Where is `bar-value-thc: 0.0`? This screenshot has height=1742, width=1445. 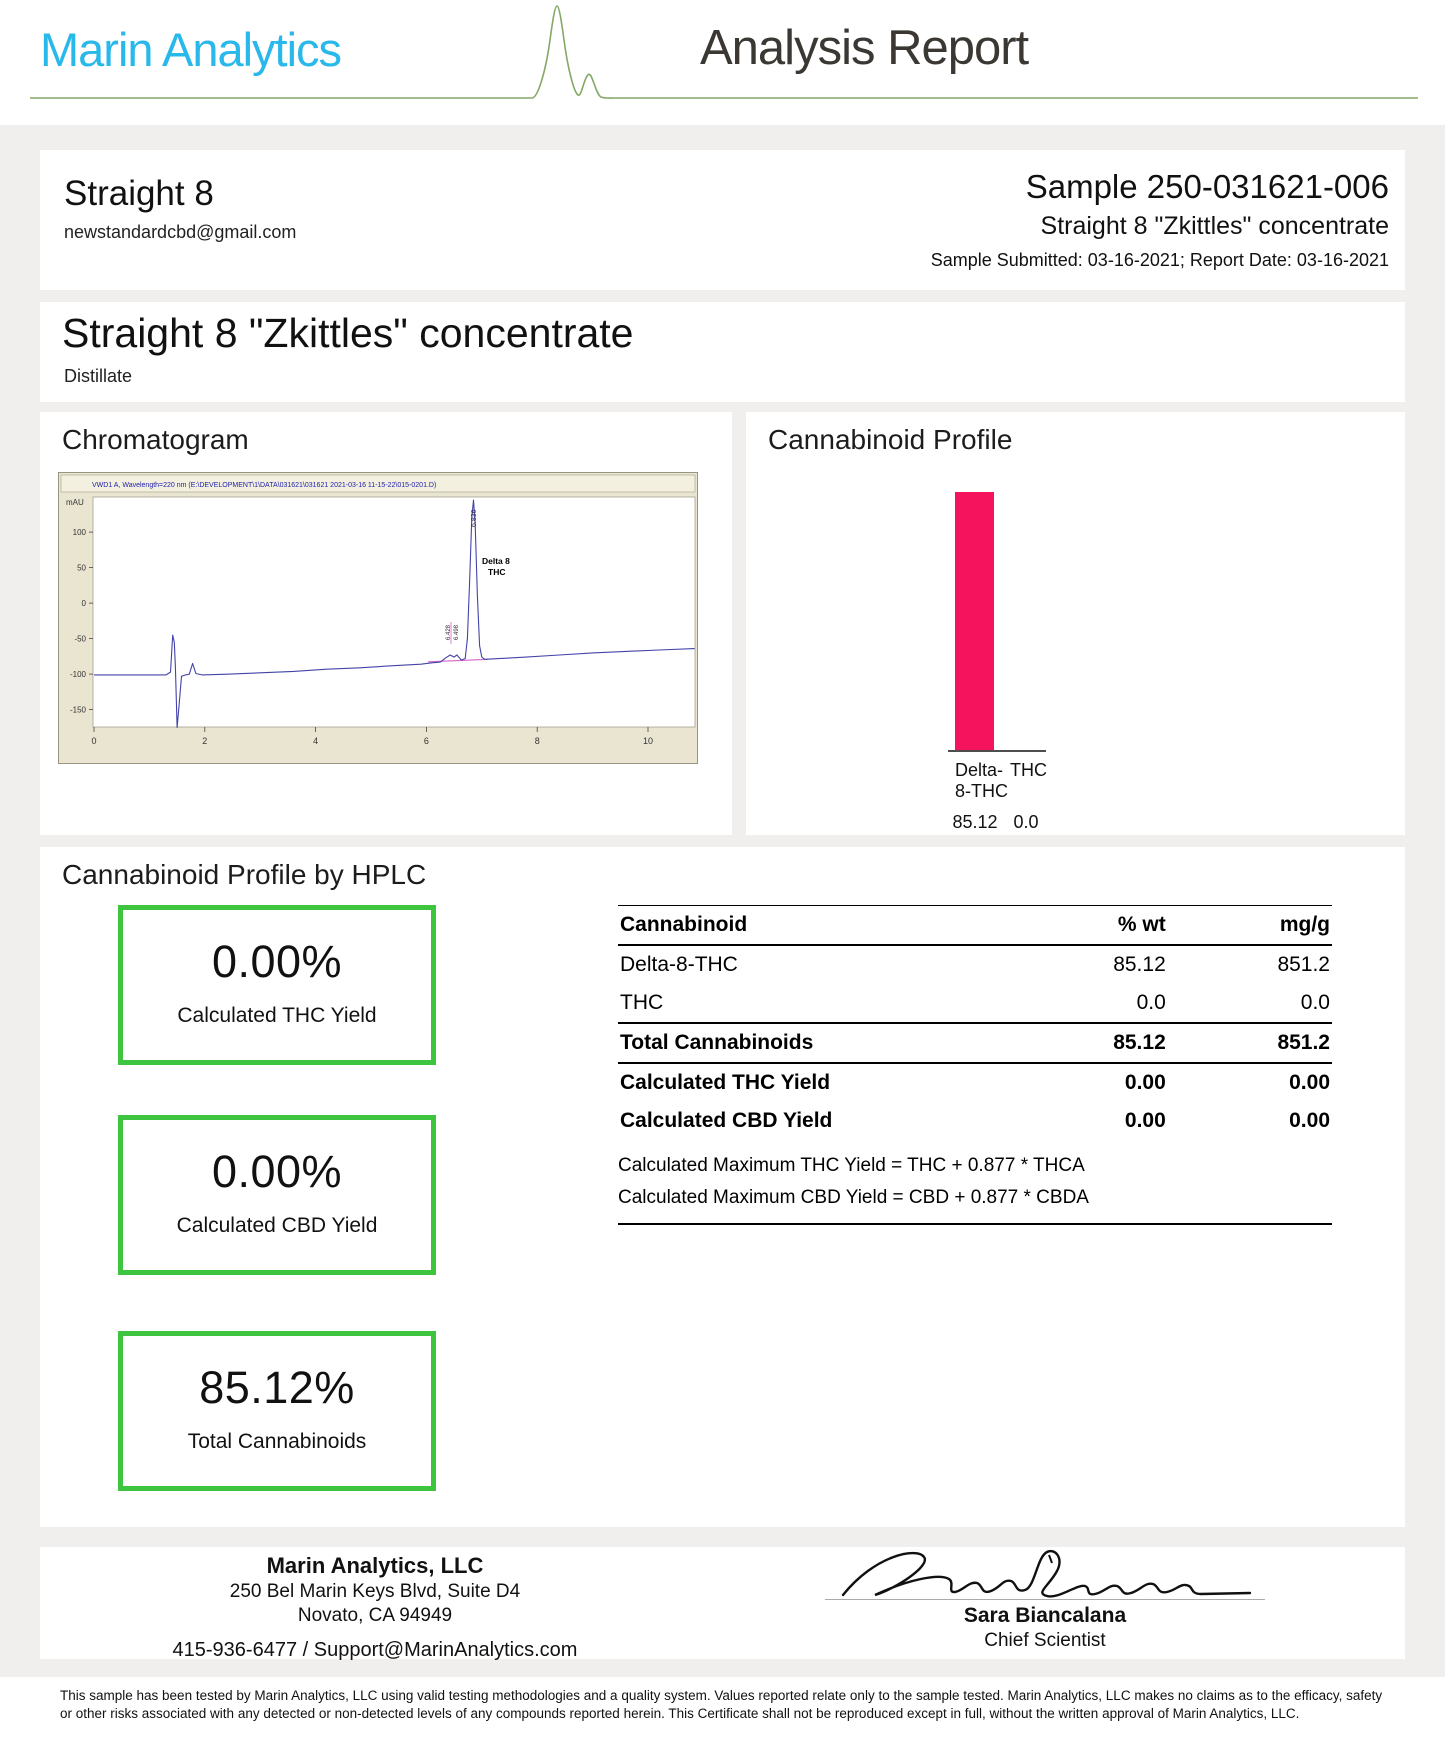
bar-value-thc: 0.0 is located at coordinates (1026, 822).